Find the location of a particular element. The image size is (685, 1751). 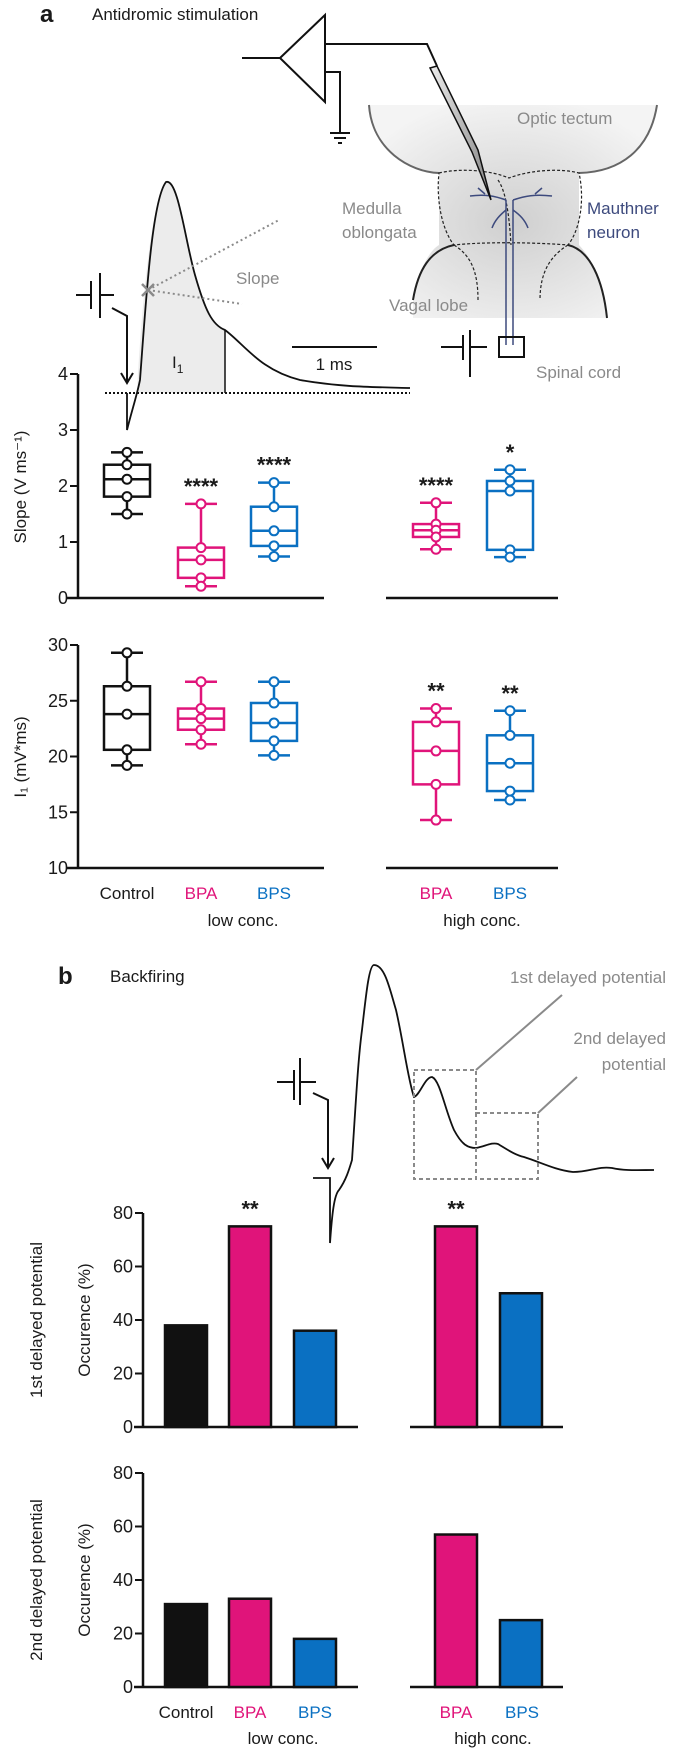

x-label-low-conc: low conc. is located at coordinates (283, 1738).